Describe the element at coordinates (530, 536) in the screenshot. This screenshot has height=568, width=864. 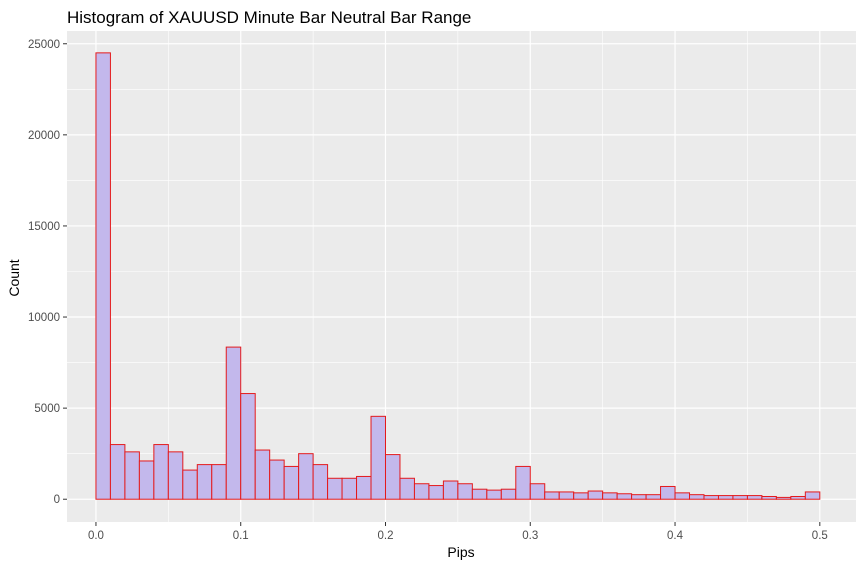
I see `x-tick-label: 0.3` at that location.